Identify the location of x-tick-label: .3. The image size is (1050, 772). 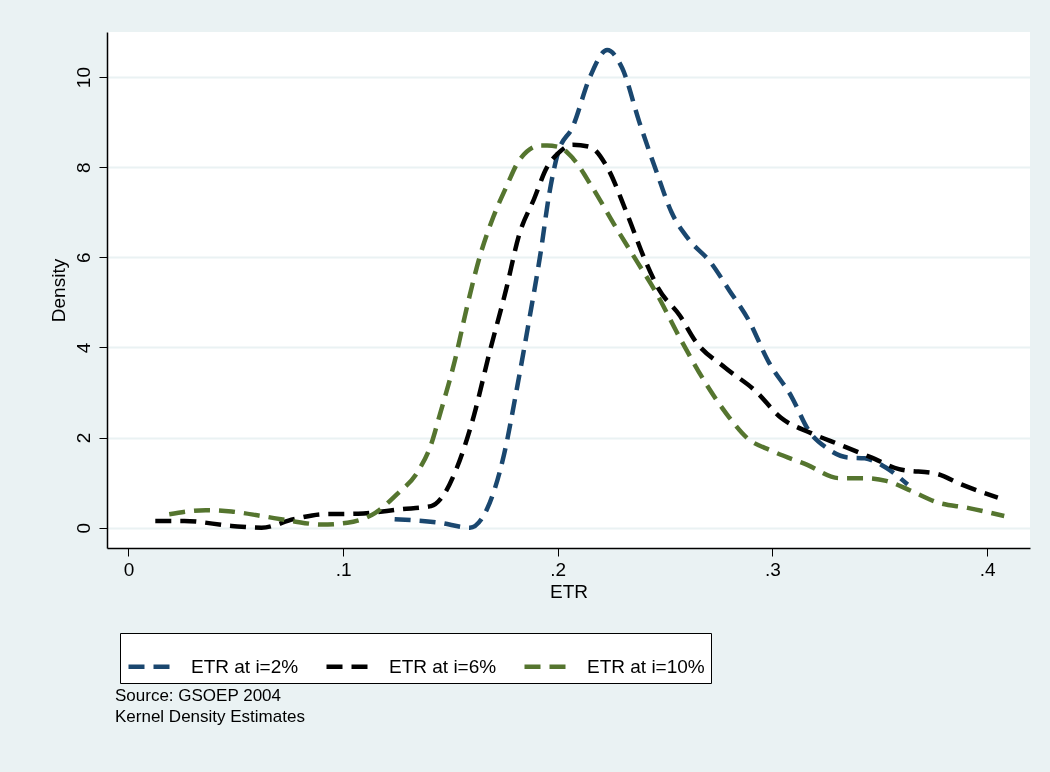
(772, 569).